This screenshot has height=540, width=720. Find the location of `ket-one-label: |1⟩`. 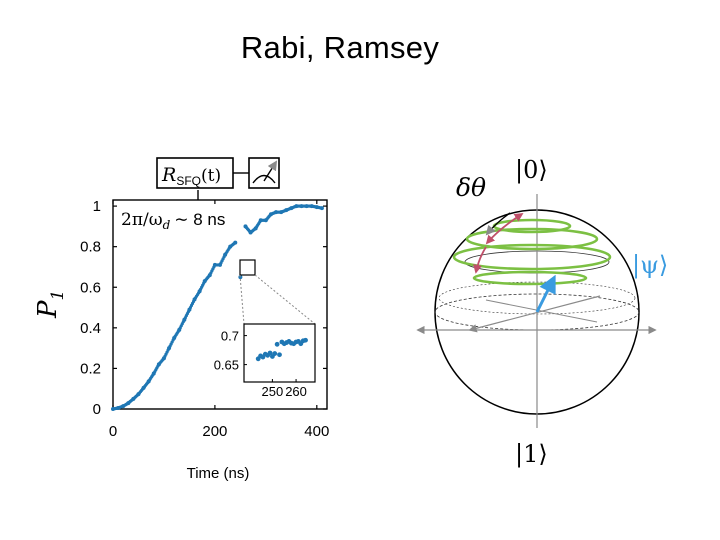

ket-one-label: |1⟩ is located at coordinates (531, 454).